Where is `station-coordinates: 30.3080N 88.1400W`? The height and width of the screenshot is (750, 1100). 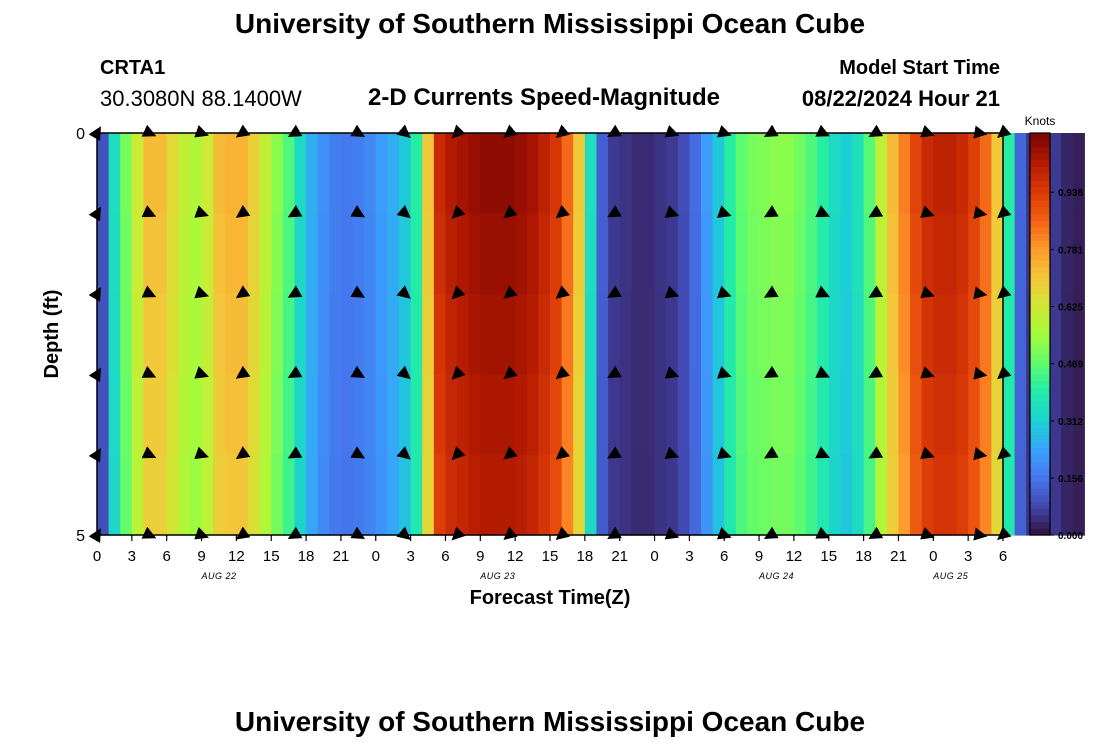 station-coordinates: 30.3080N 88.1400W is located at coordinates (201, 98).